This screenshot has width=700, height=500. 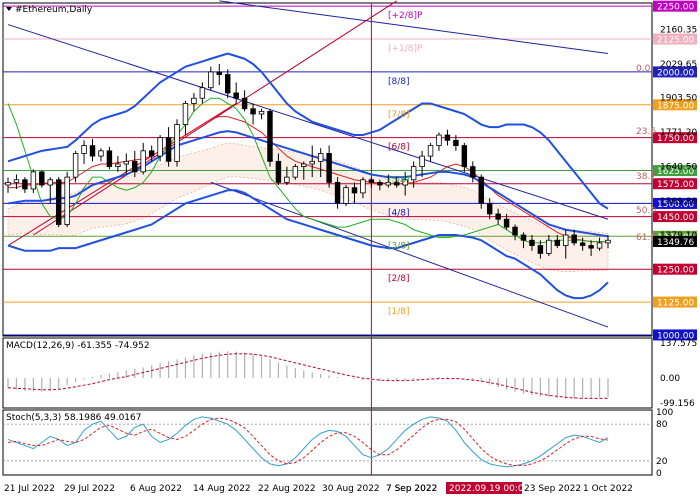 I want to click on price-axis-tick: 2160.35, so click(x=678, y=31).